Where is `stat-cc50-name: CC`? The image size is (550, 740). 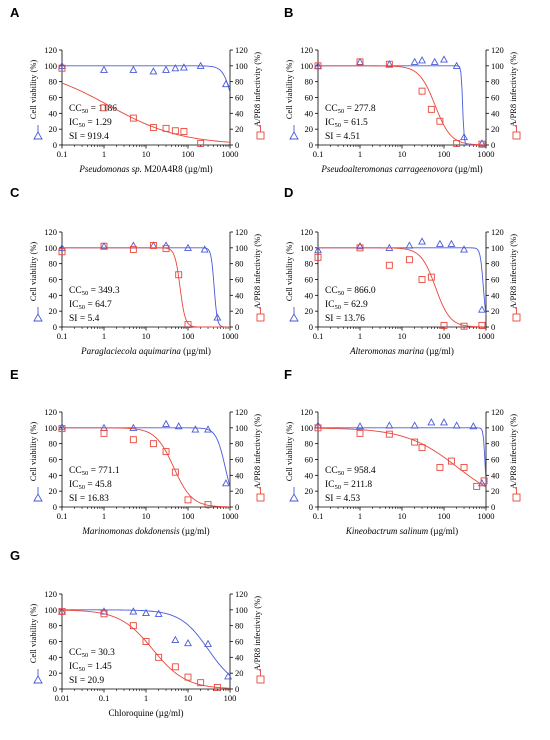 stat-cc50-name: CC is located at coordinates (75, 653).